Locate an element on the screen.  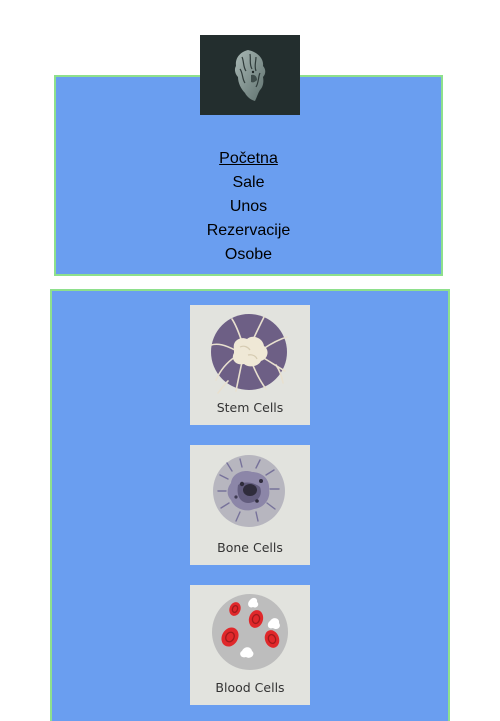
nav-item-sale: Sale is located at coordinates (248, 183).